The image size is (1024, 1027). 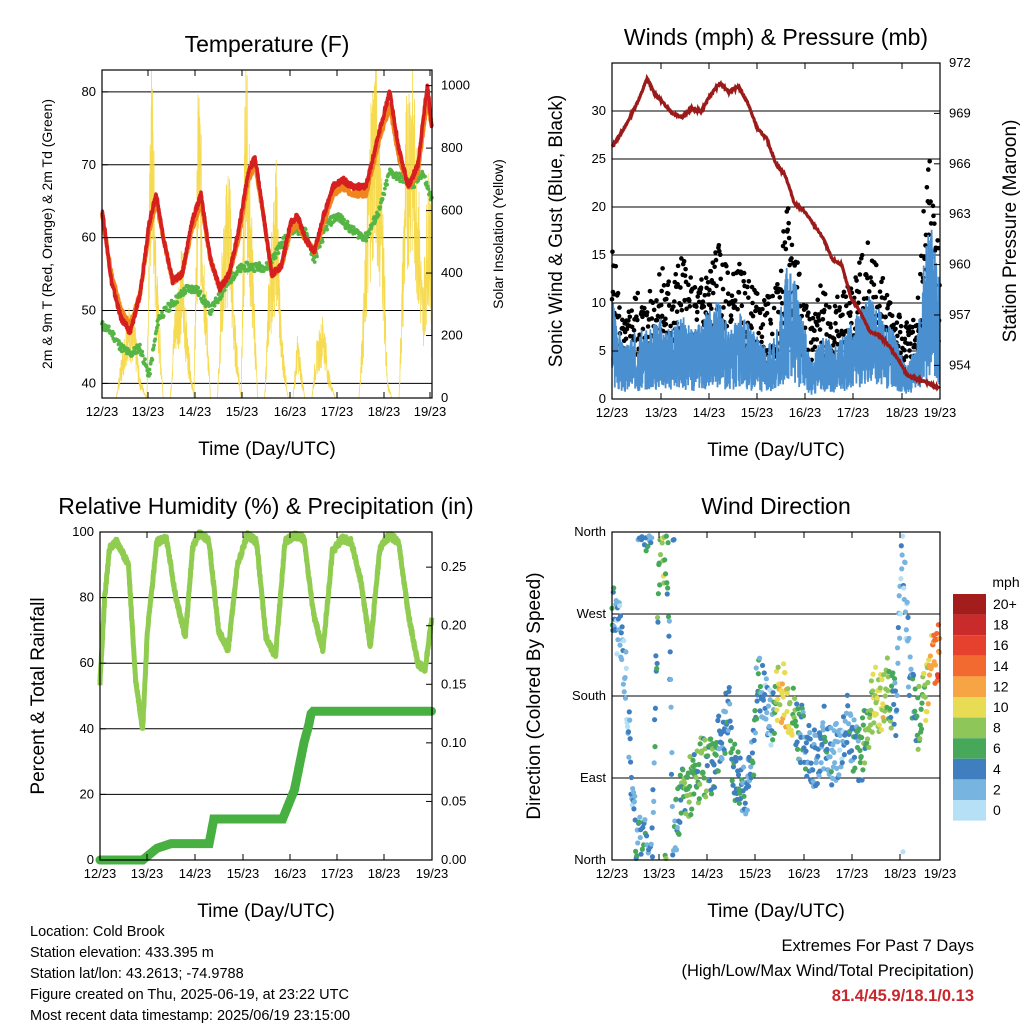 I want to click on x-tick-label: 19/23, so click(x=940, y=412).